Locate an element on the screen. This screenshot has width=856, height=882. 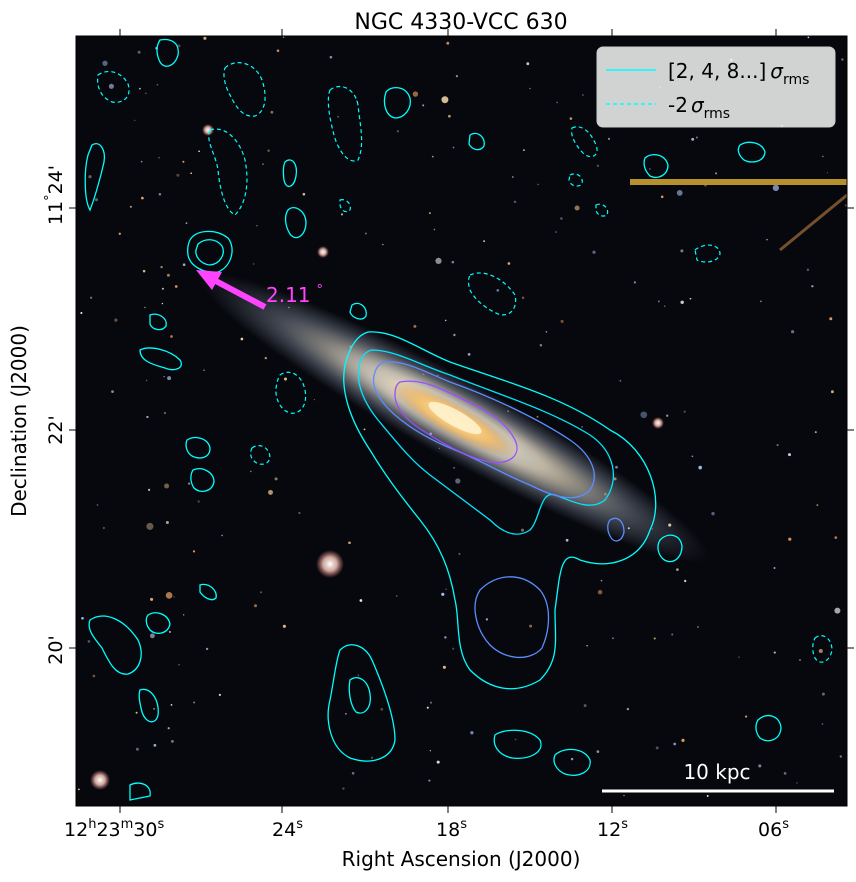
bright-star-spike is located at coordinates (813, 222).